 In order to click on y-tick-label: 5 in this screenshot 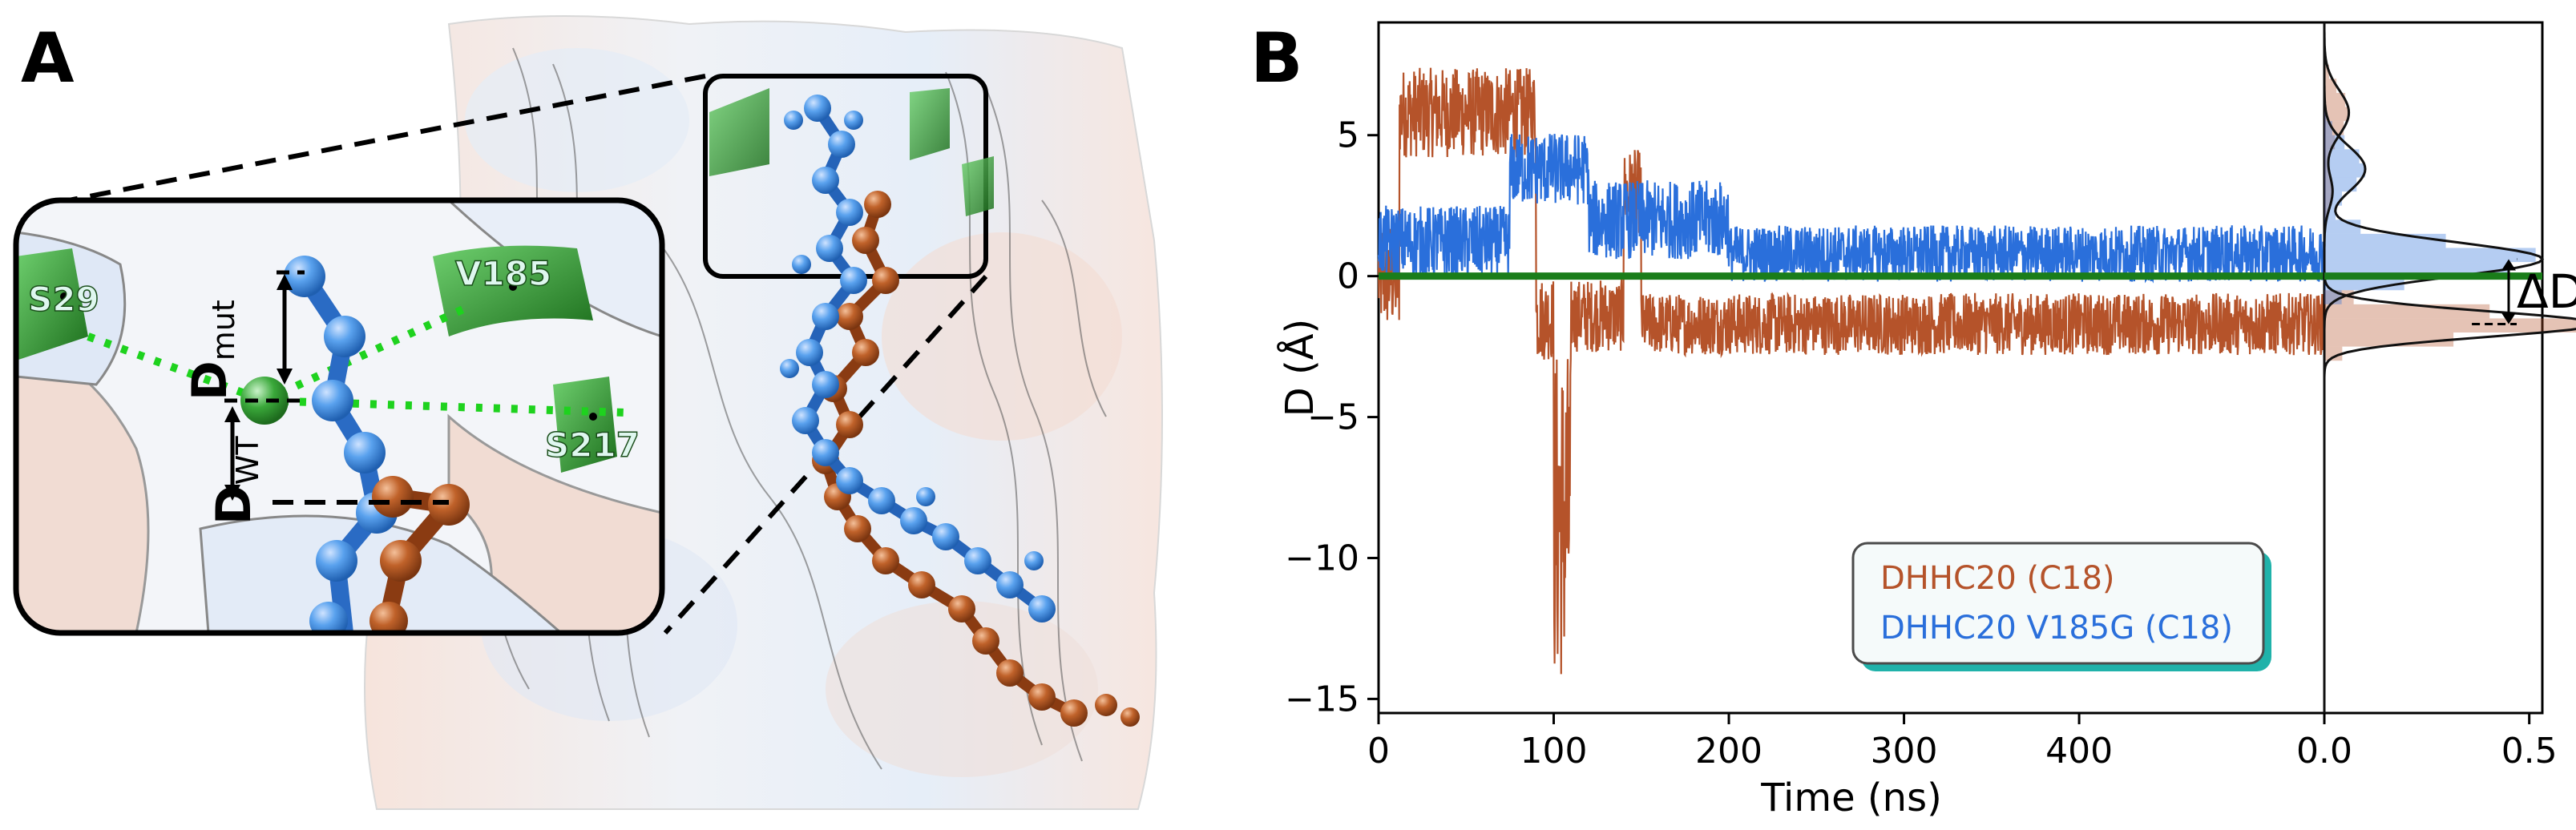, I will do `click(1348, 135)`.